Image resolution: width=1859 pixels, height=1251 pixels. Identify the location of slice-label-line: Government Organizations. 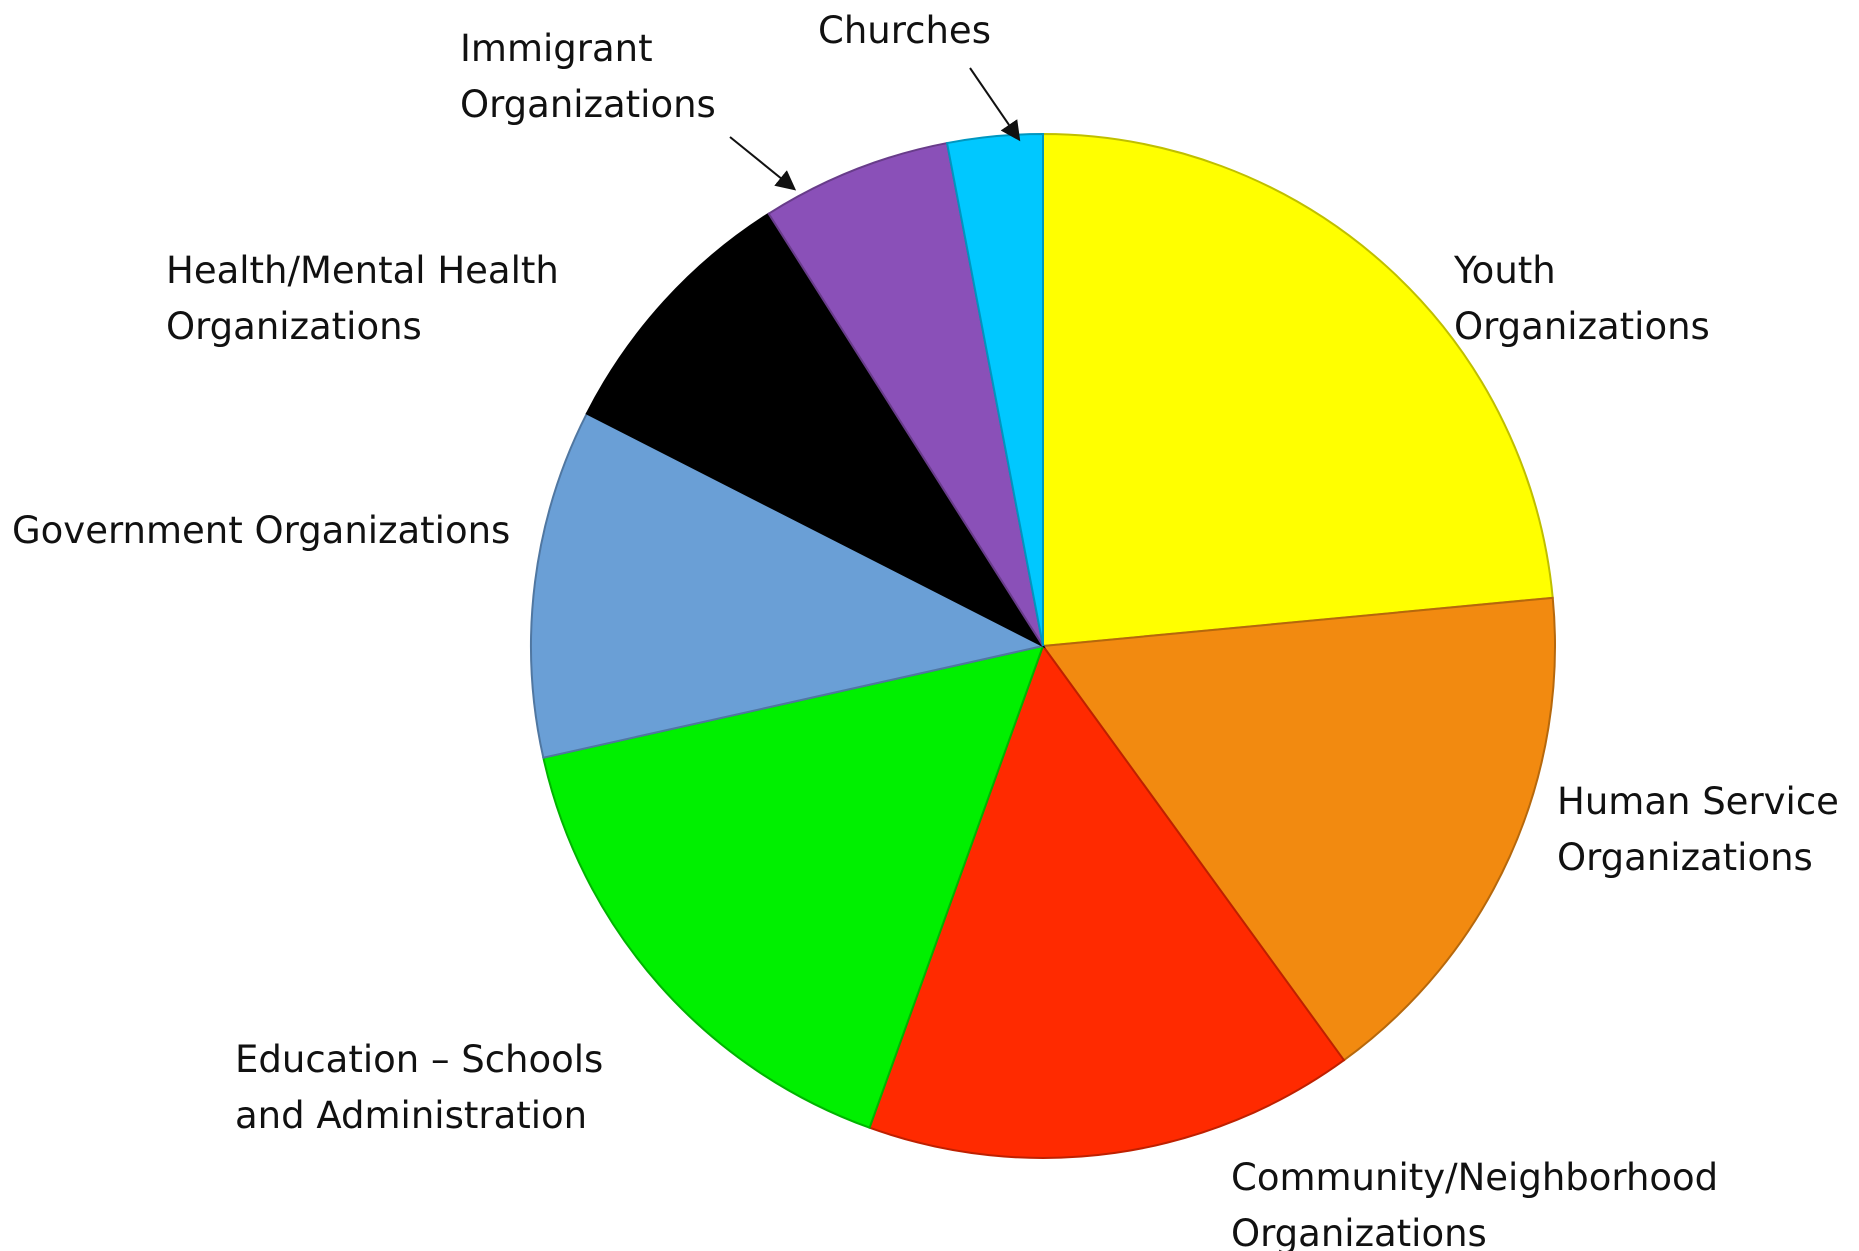
(261, 530).